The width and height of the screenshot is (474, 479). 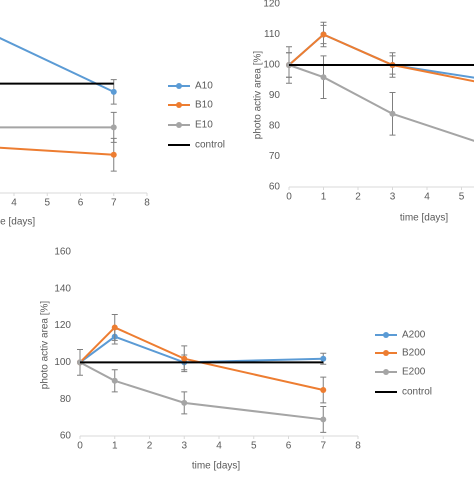 I want to click on legend-label: E10, so click(x=204, y=125).